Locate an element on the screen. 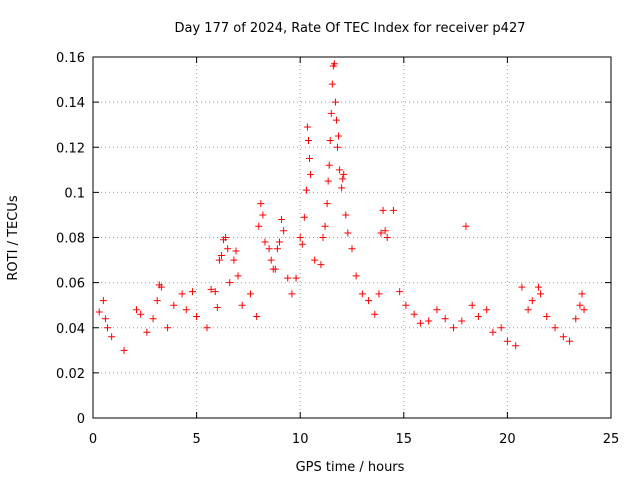  x-tick-label: 5 is located at coordinates (196, 439).